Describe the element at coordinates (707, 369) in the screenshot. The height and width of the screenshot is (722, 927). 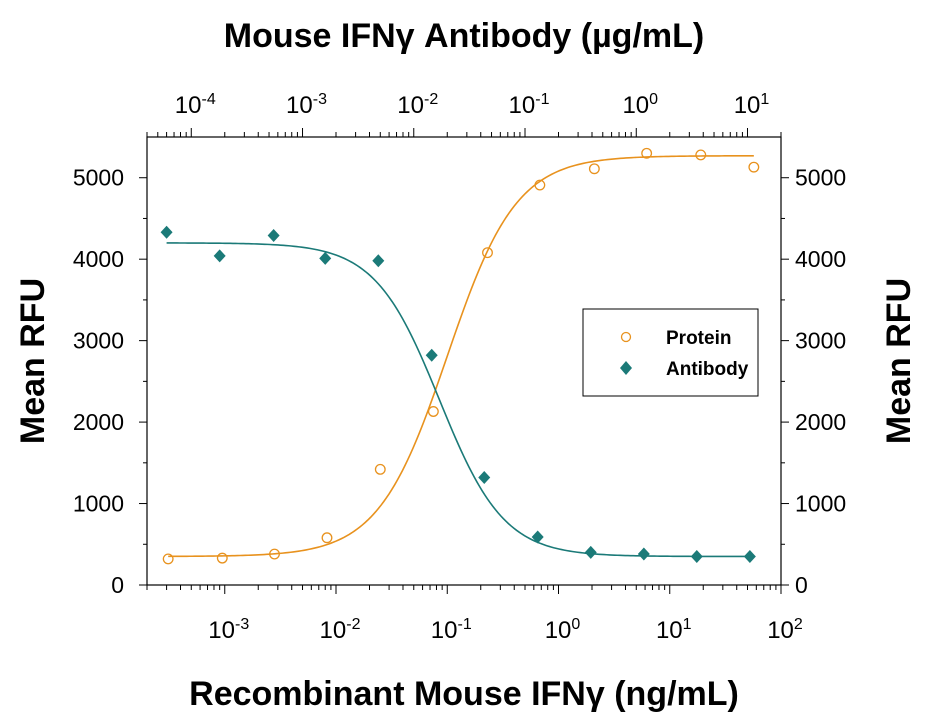
I see `legend-antibody-label: Antibody` at that location.